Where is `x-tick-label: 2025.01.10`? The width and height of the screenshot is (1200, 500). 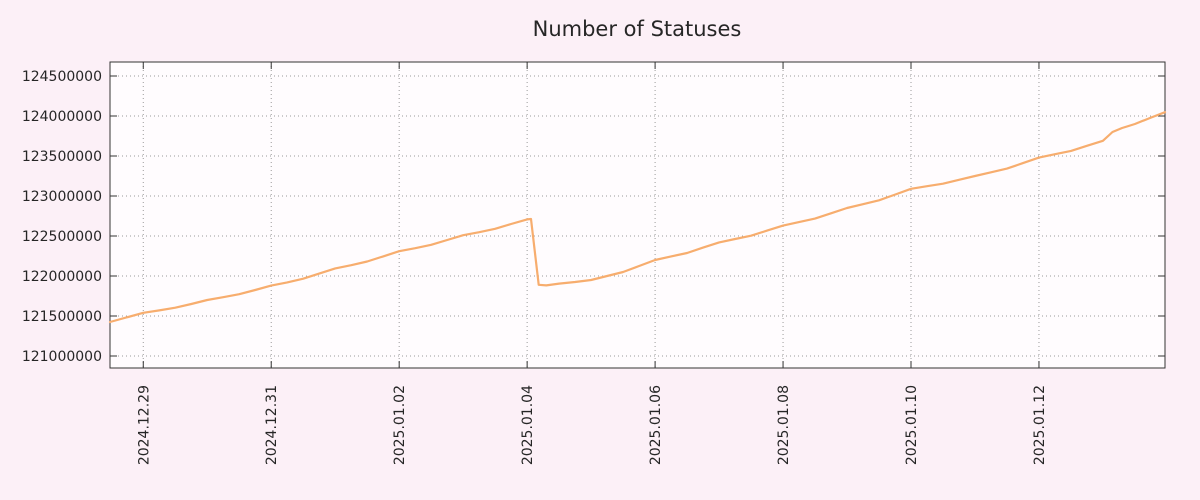 x-tick-label: 2025.01.10 is located at coordinates (912, 425).